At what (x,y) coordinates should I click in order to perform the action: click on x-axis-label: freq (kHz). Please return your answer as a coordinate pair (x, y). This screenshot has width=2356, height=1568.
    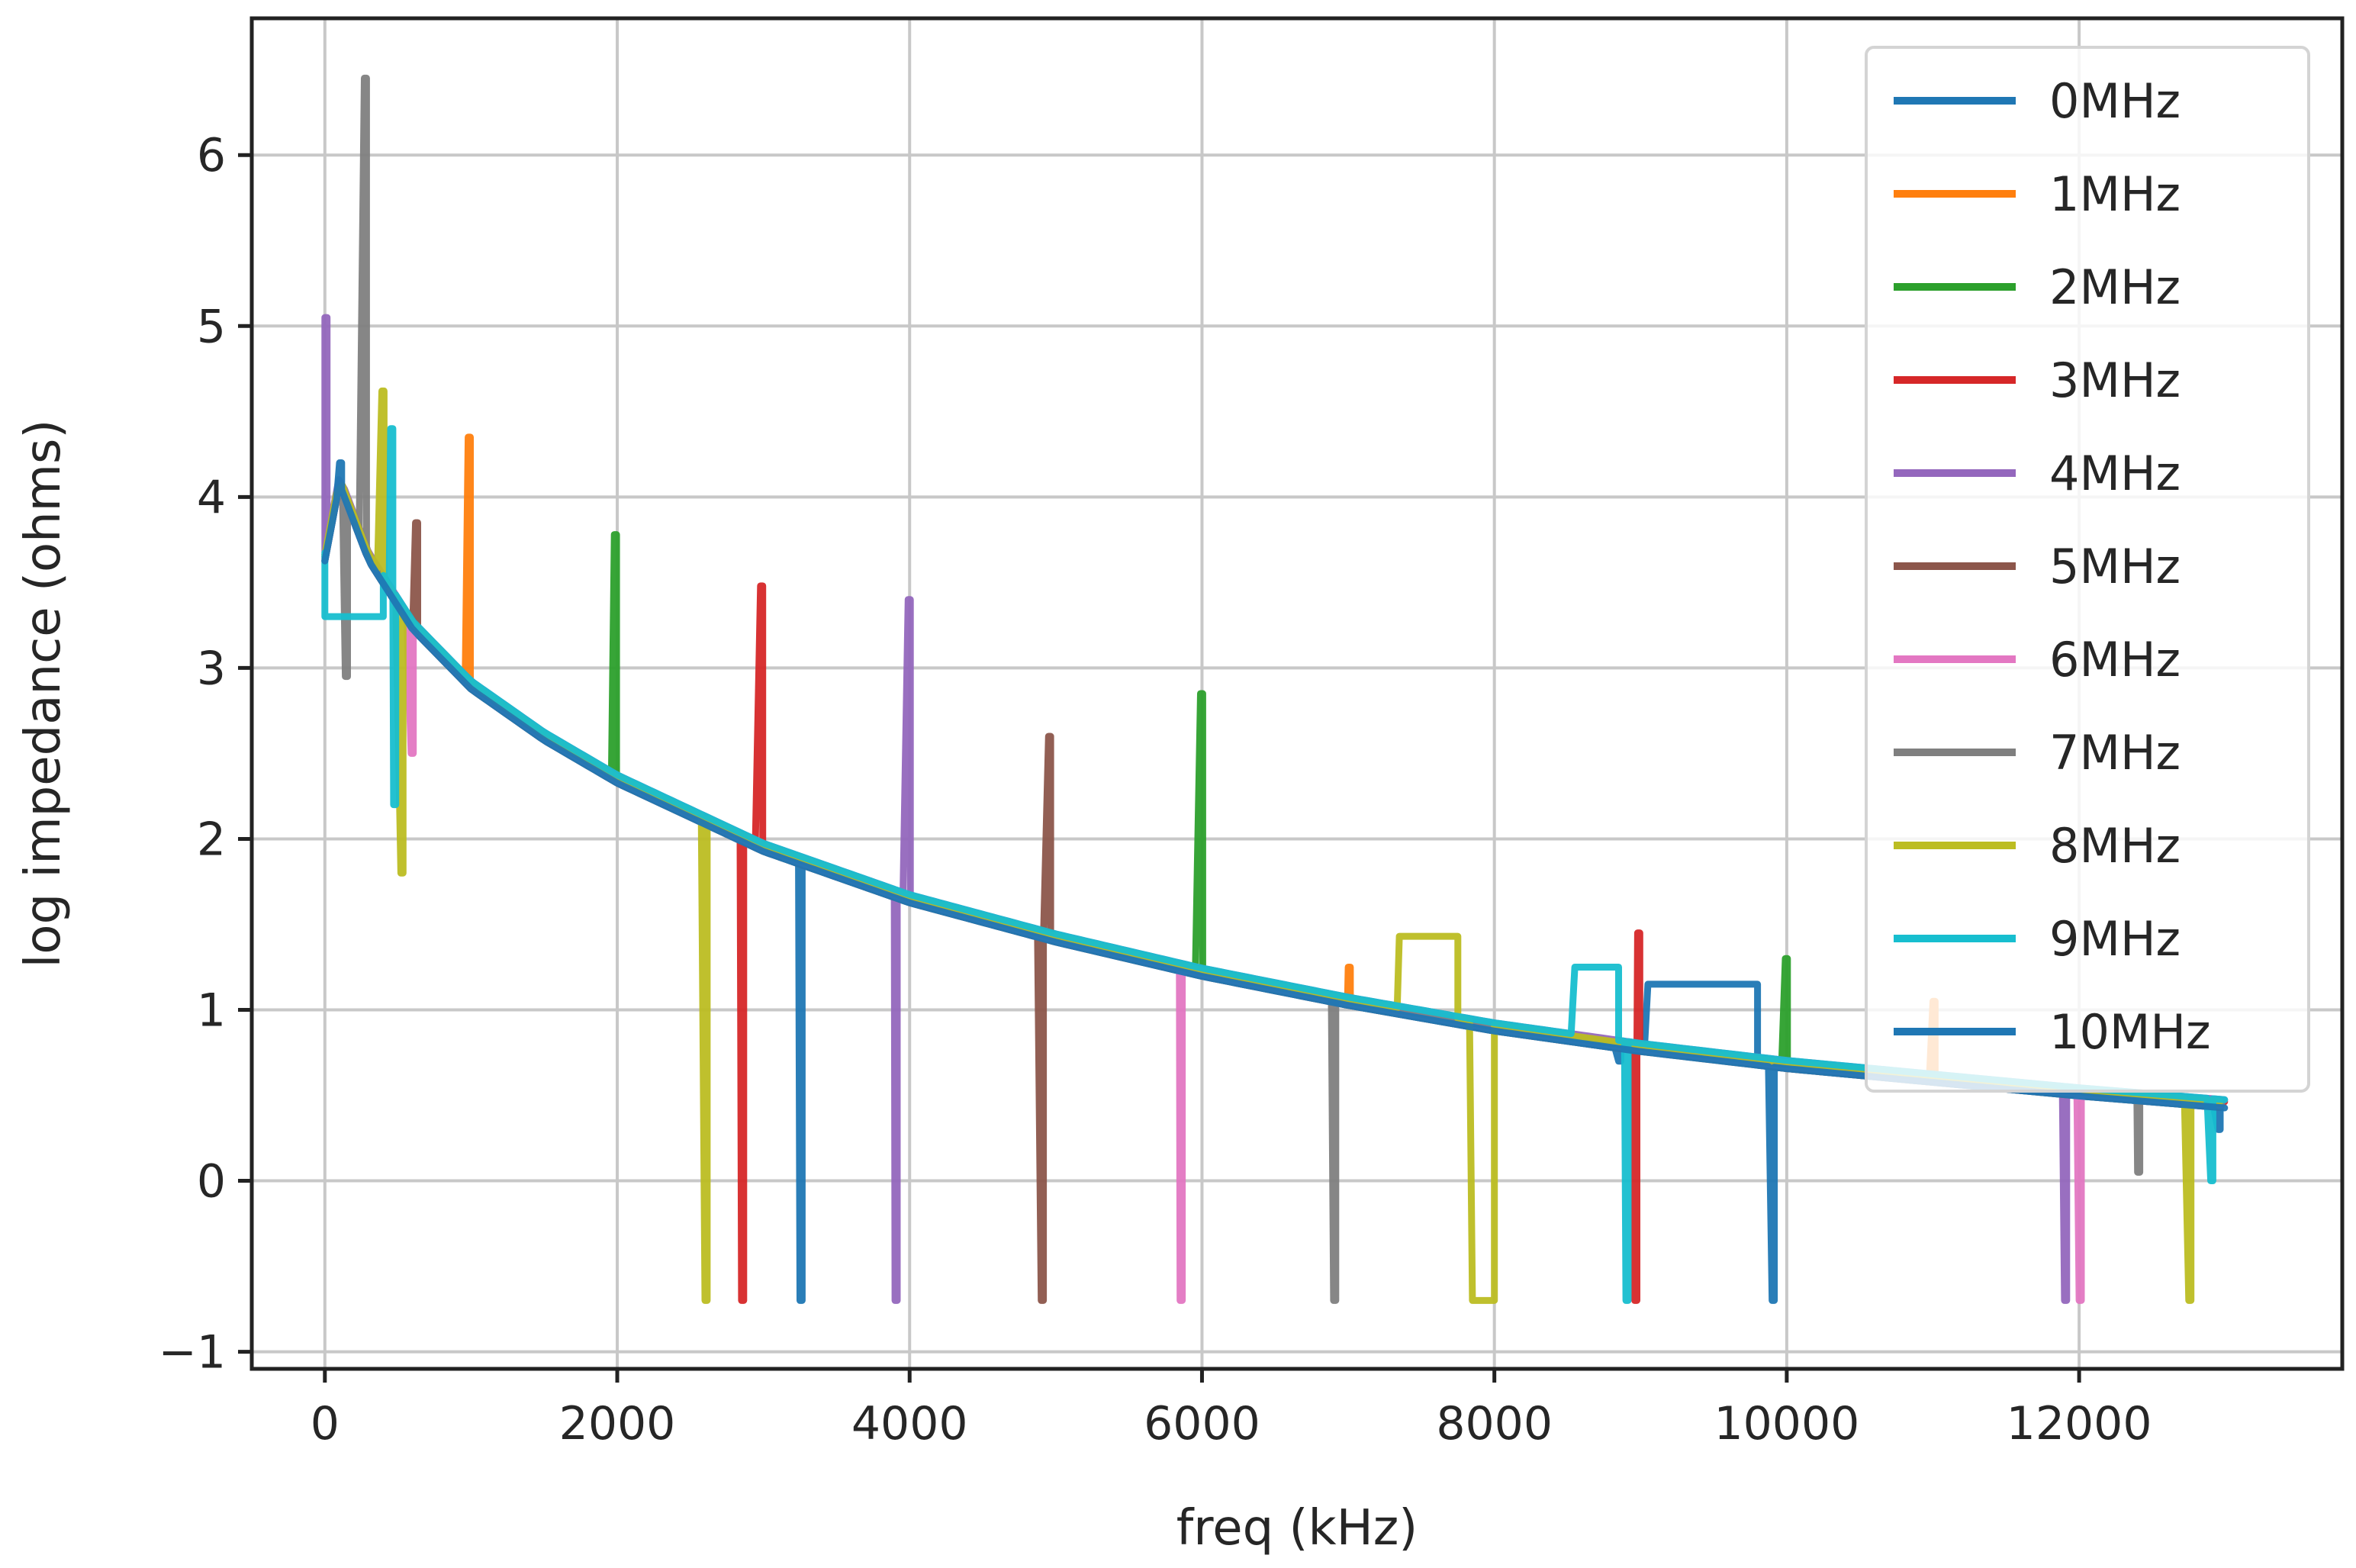
    Looking at the image, I should click on (1297, 1528).